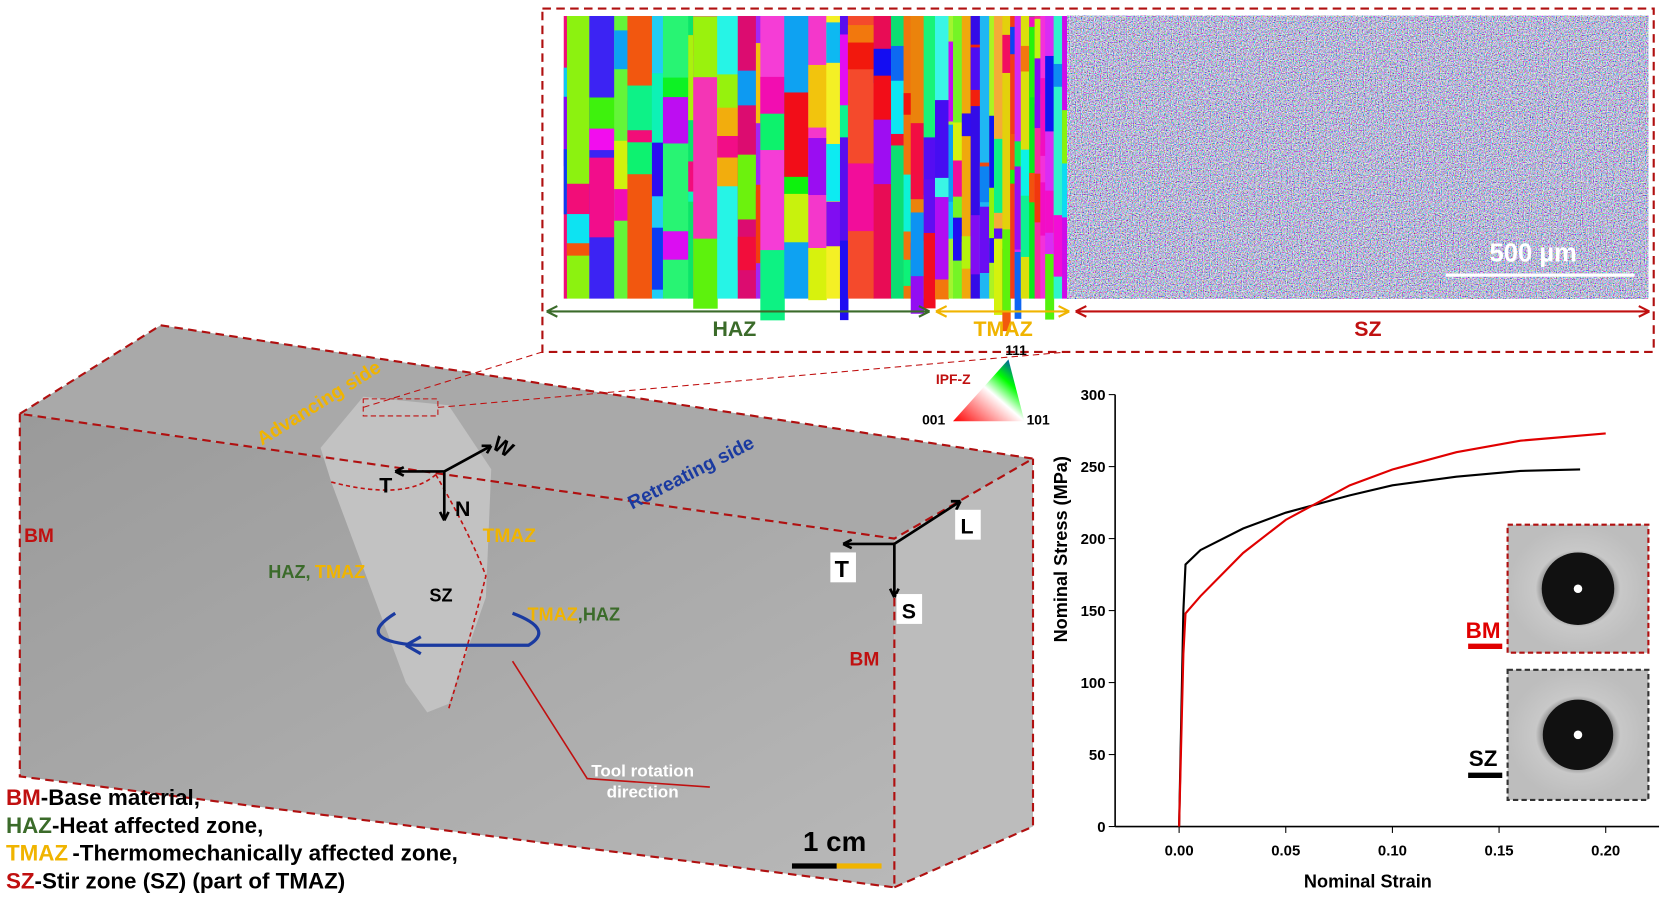 The height and width of the screenshot is (898, 1665). Describe the element at coordinates (1392, 850) in the screenshot. I see `x-tick-label: 0.10` at that location.